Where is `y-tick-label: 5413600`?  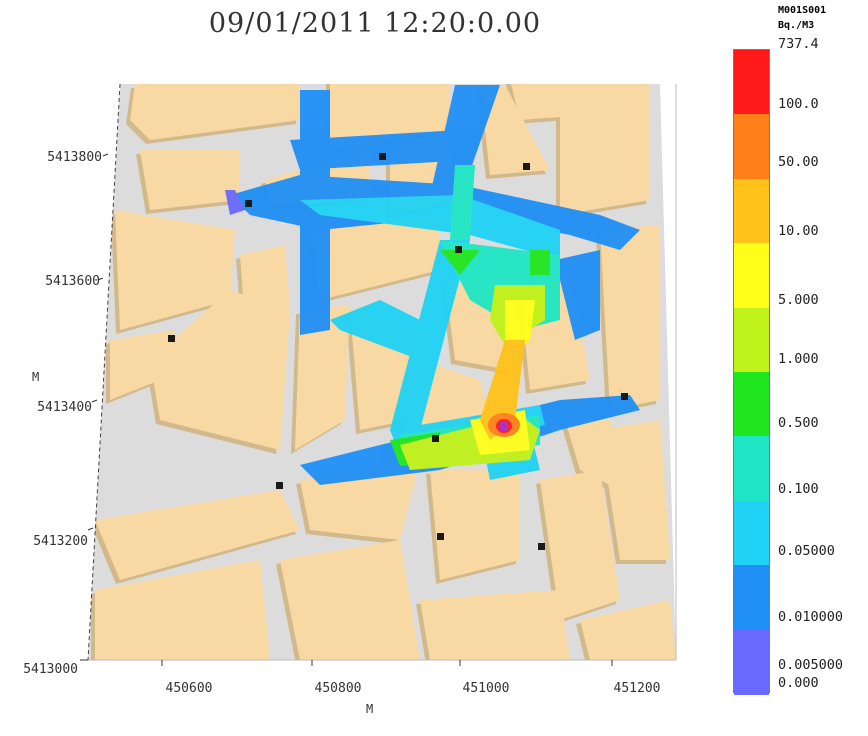 y-tick-label: 5413600 is located at coordinates (72, 281).